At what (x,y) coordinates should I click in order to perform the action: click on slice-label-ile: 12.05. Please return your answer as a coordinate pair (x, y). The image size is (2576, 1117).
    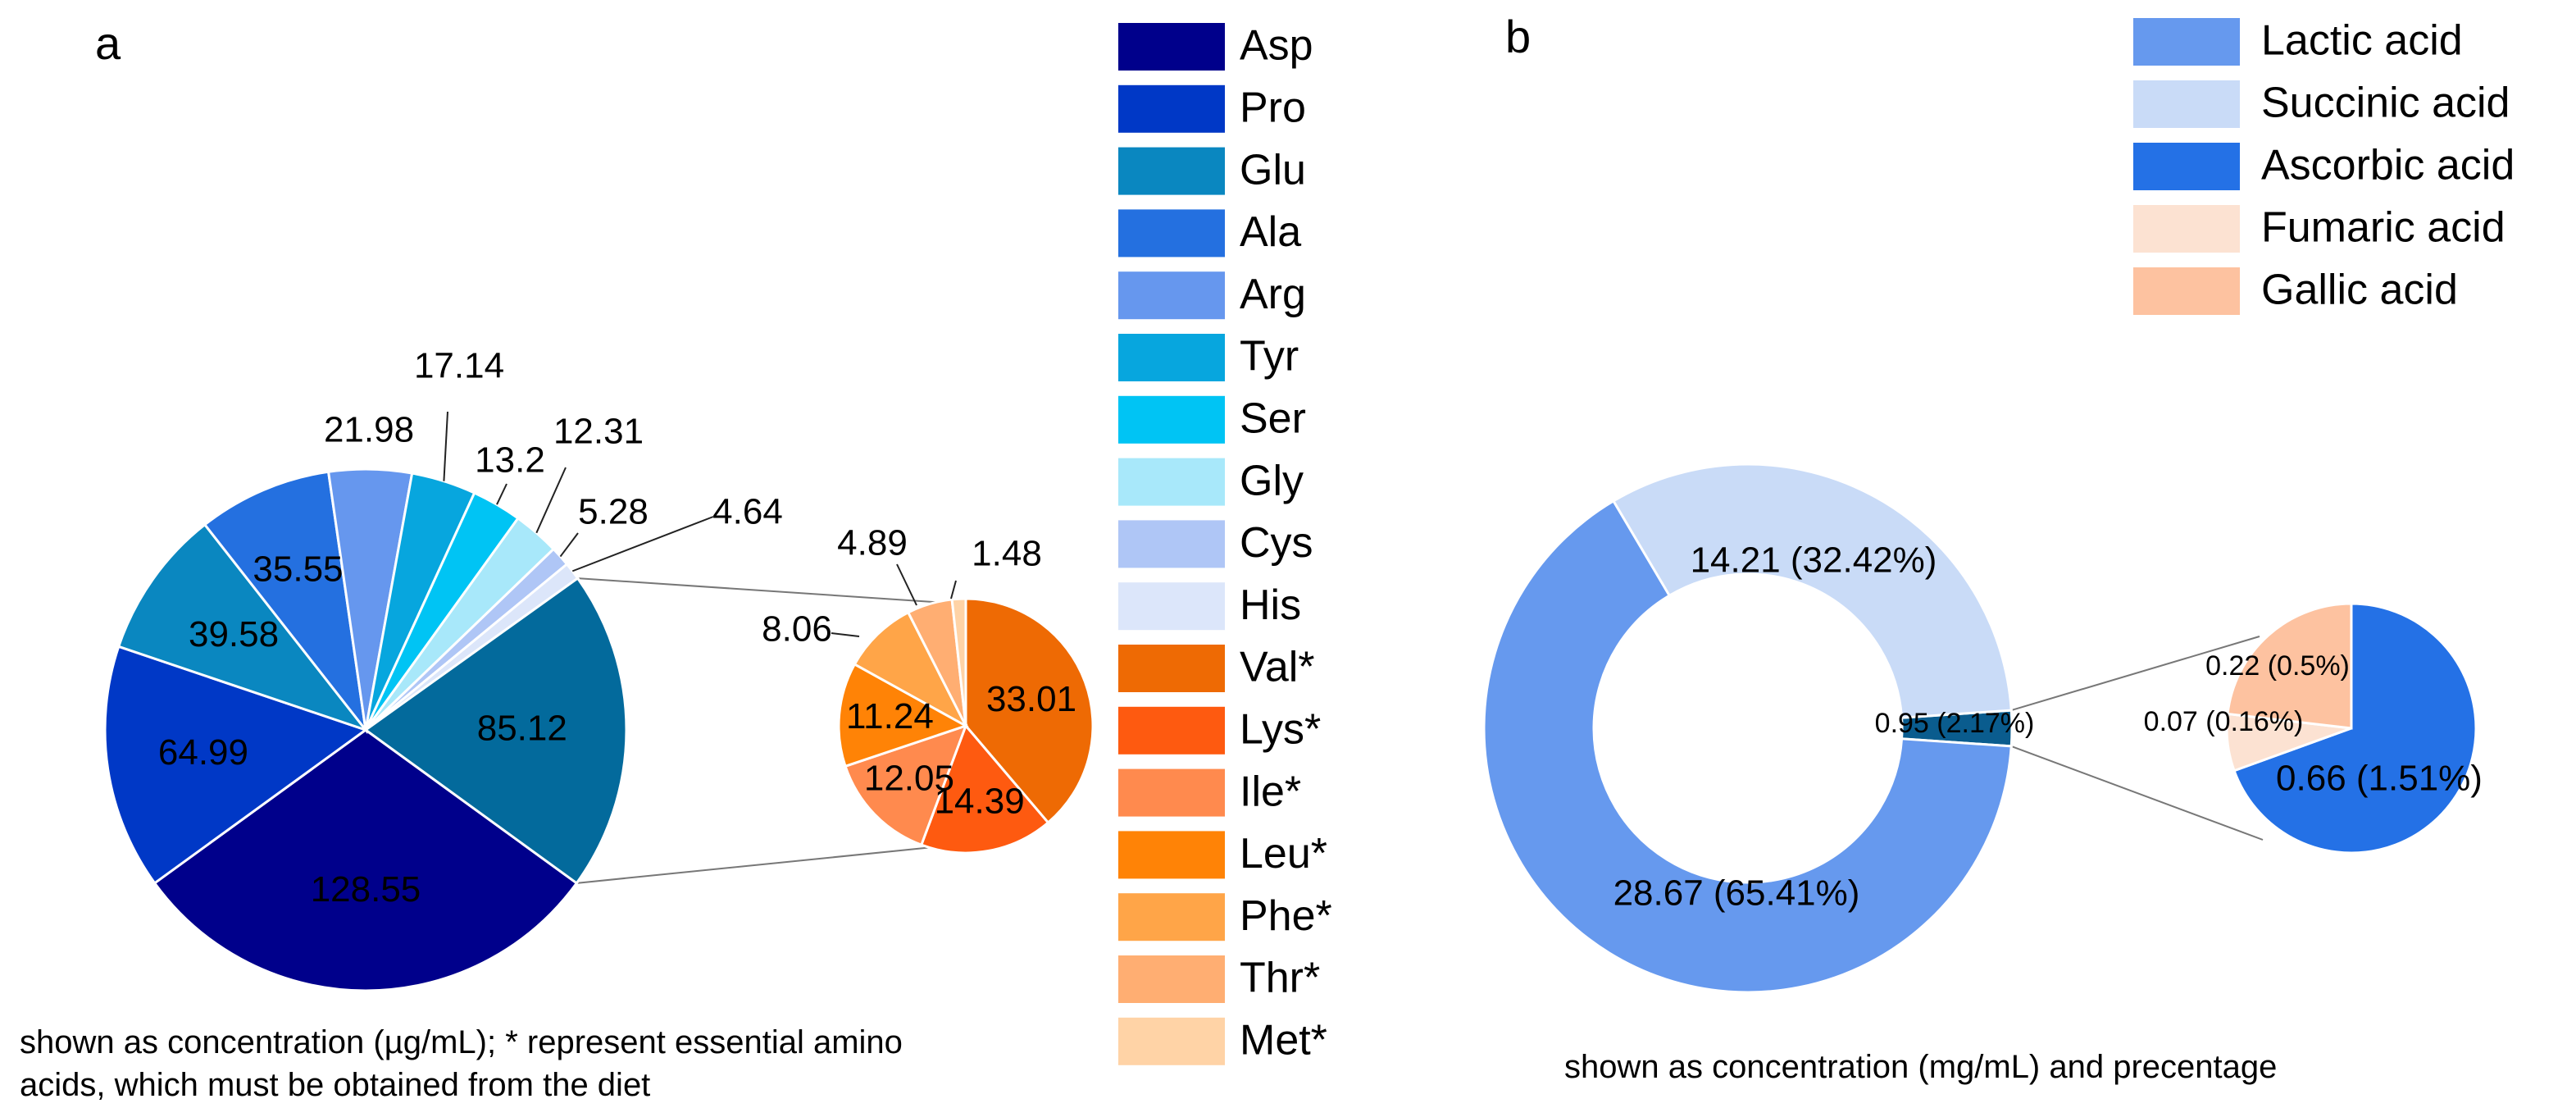
    Looking at the image, I should click on (909, 778).